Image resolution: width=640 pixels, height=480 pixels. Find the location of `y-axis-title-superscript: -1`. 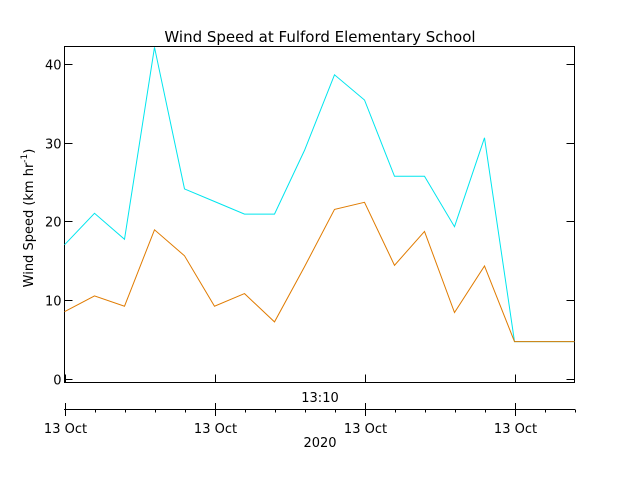

y-axis-title-superscript: -1 is located at coordinates (25, 158).